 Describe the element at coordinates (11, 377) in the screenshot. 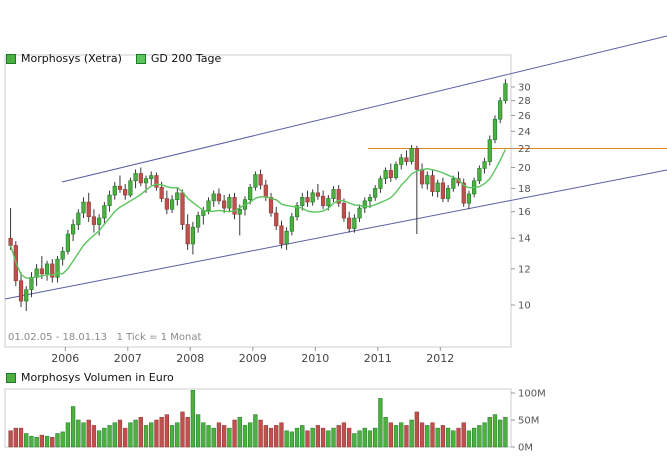

I see `volume-series-marker` at that location.